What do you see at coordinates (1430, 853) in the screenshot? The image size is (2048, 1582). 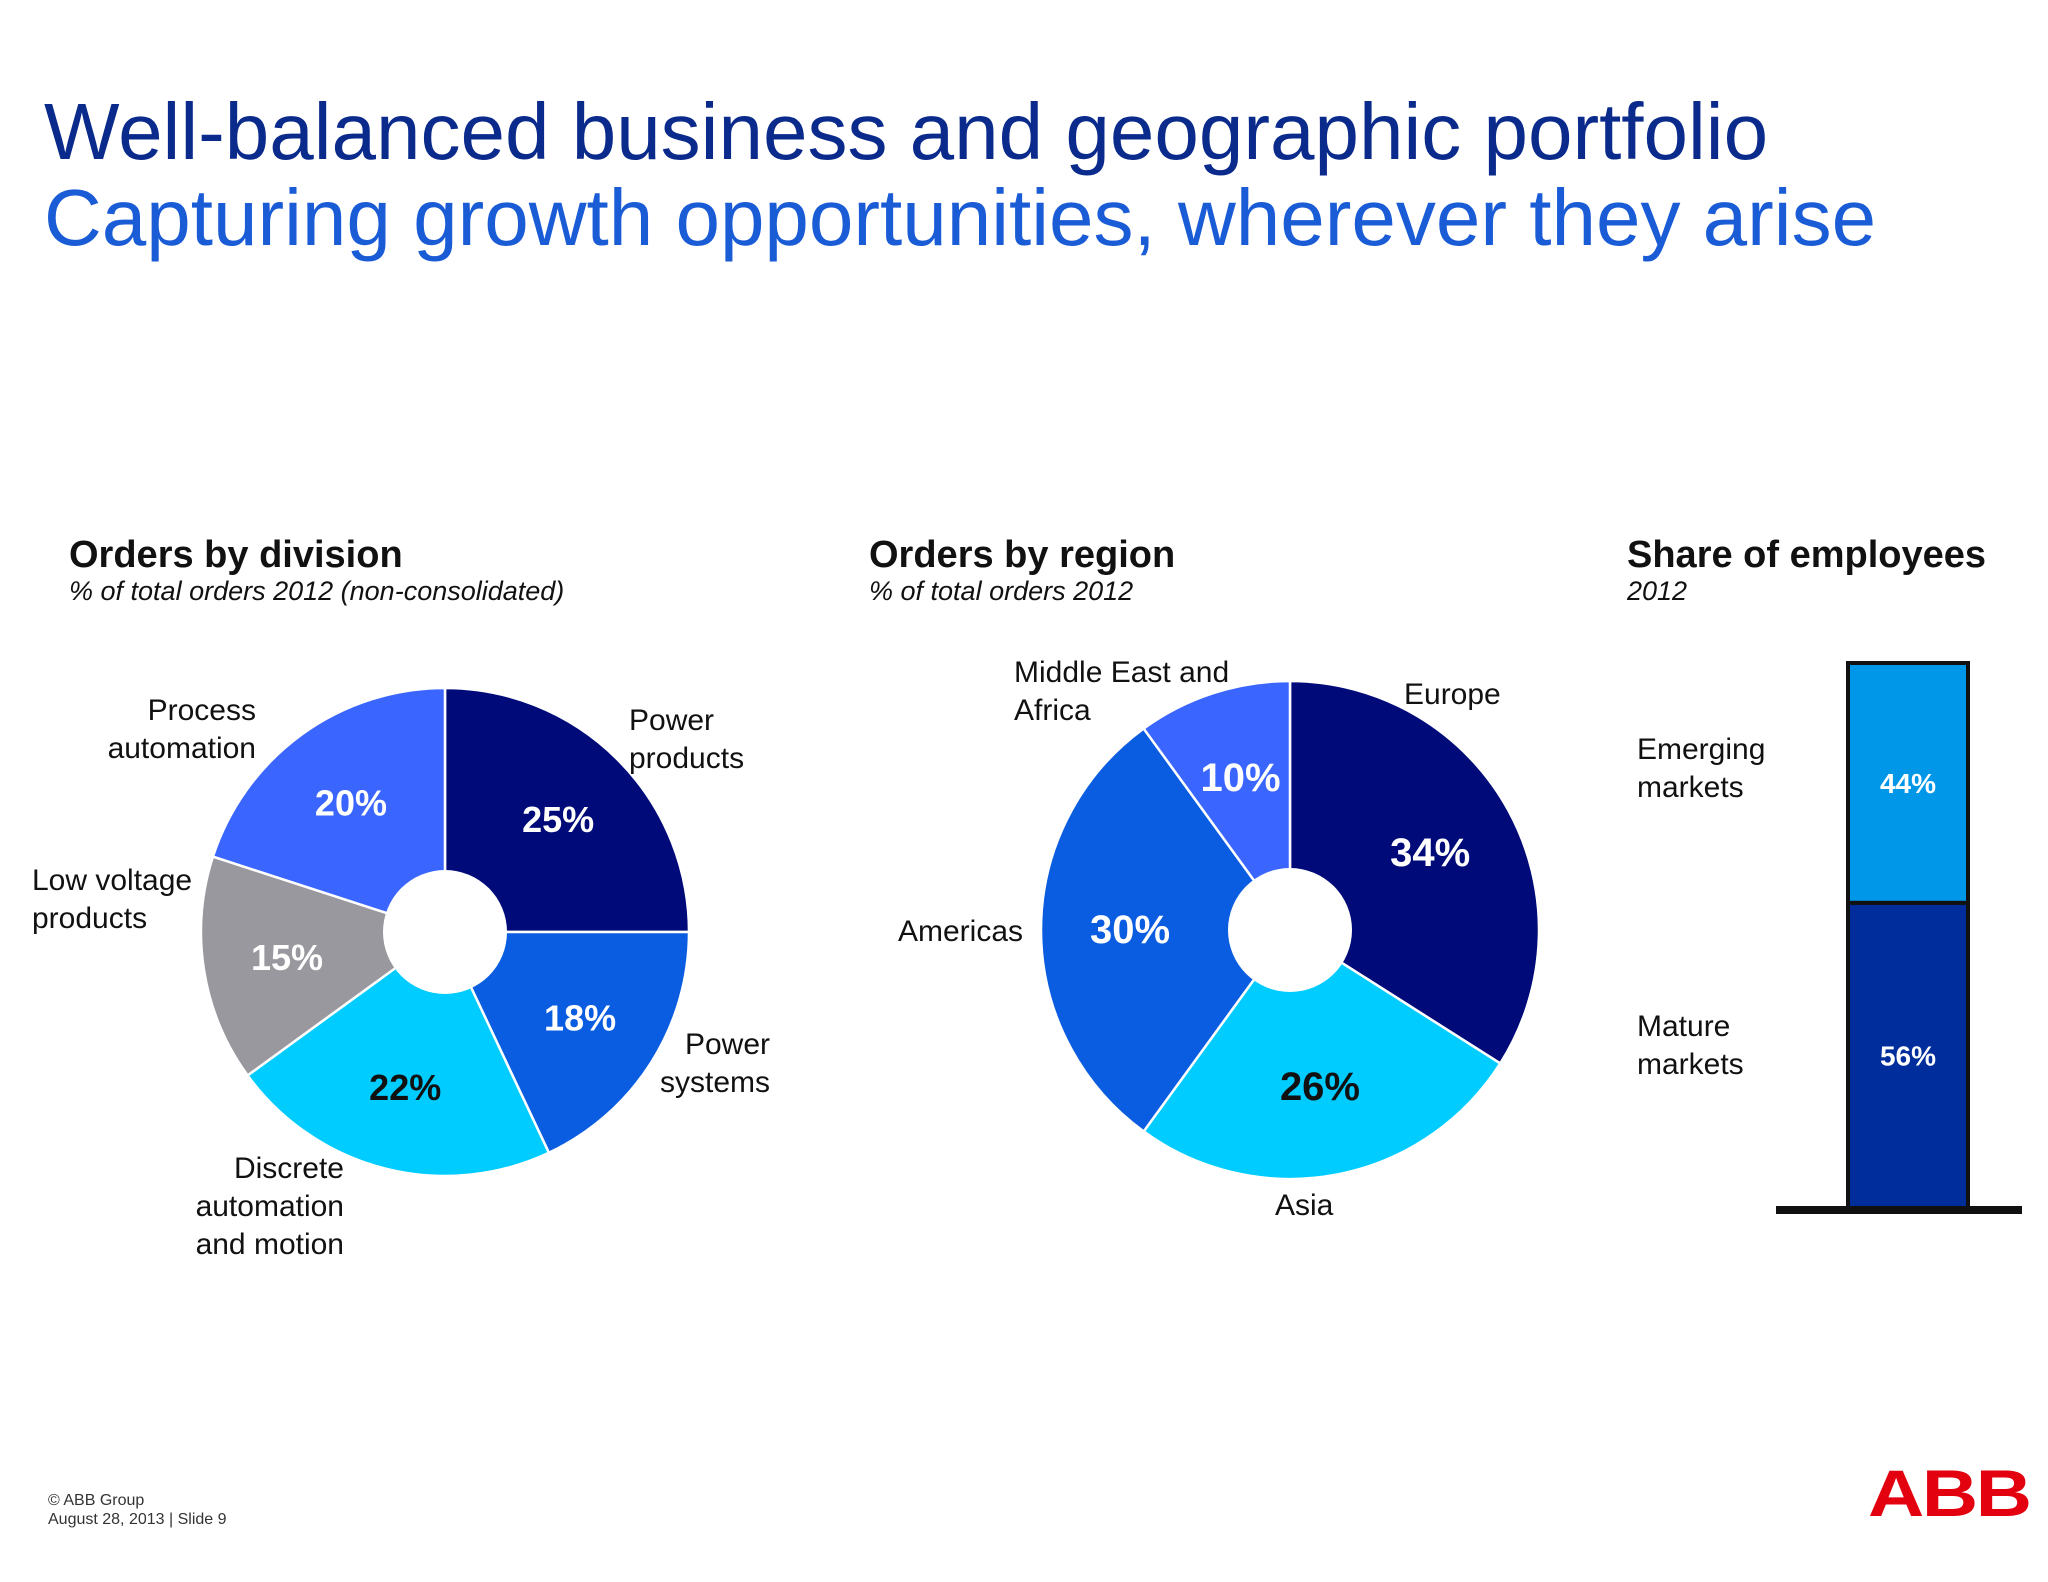 I see `region-value-label-0: 34%` at bounding box center [1430, 853].